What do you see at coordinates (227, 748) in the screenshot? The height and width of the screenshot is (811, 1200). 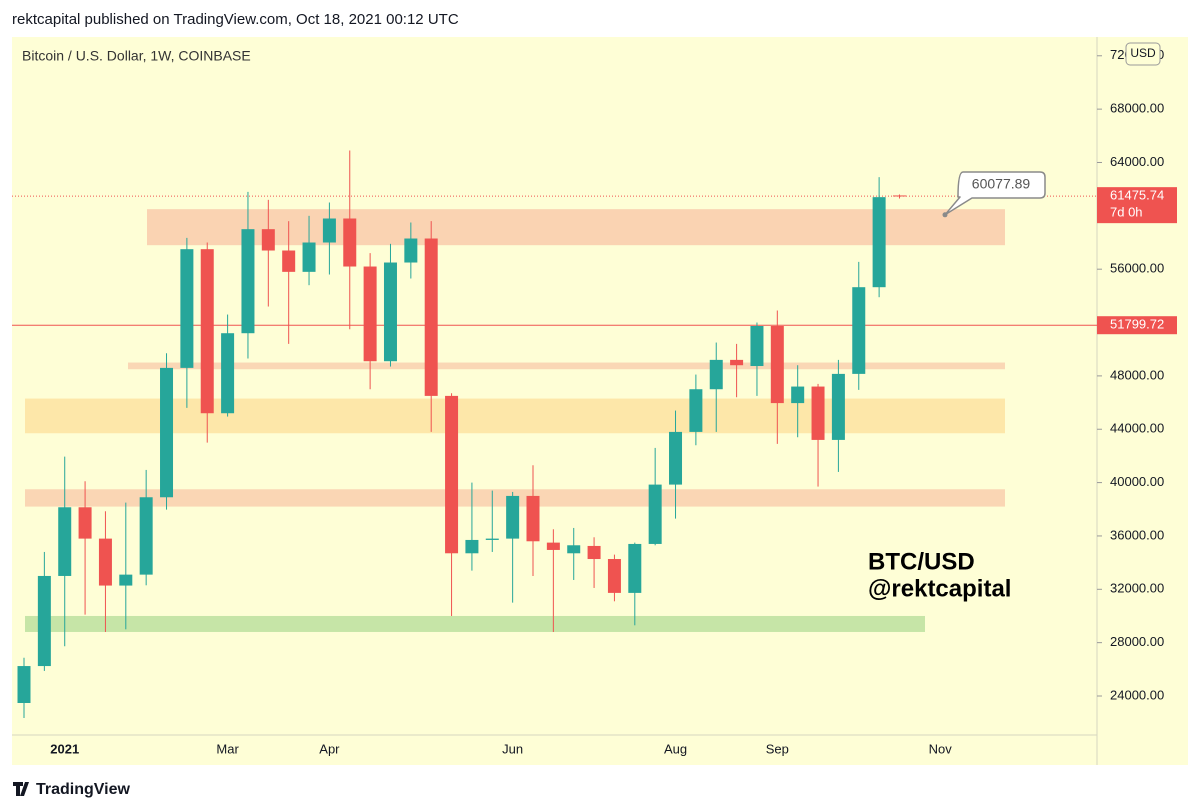 I see `x-tick-label: Mar` at bounding box center [227, 748].